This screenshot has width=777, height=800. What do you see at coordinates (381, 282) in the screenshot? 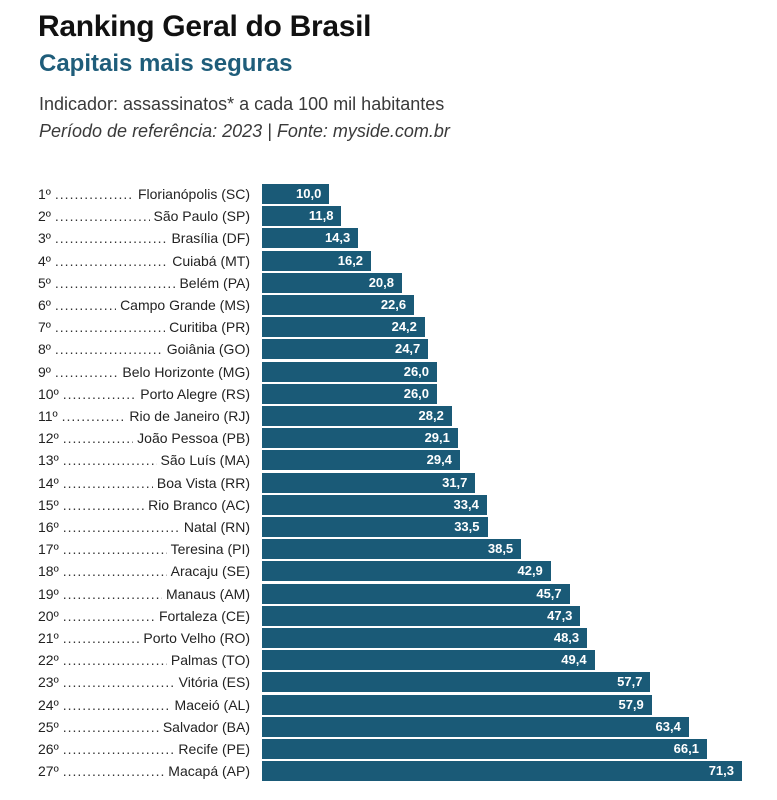
I see `value-label: 20,8` at bounding box center [381, 282].